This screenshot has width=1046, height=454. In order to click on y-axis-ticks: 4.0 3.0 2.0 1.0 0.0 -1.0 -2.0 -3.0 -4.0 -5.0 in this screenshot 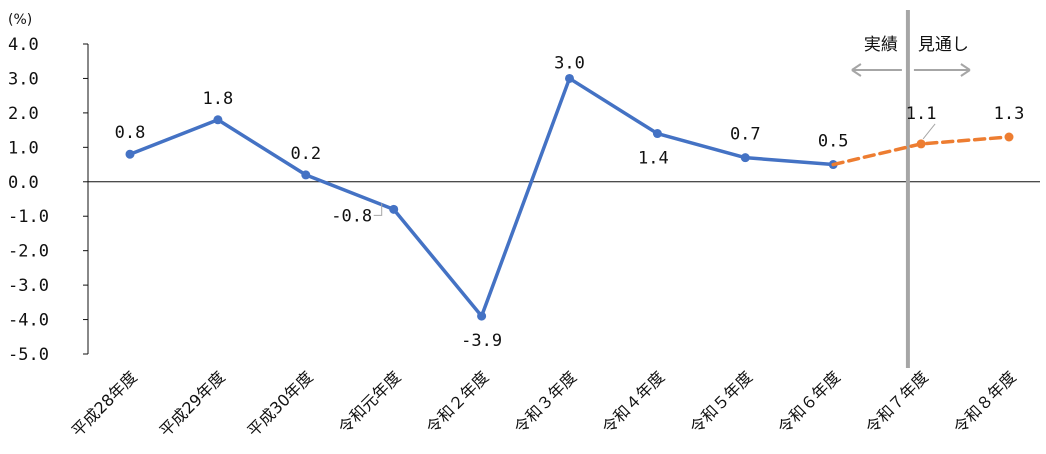, I will do `click(48, 200)`.